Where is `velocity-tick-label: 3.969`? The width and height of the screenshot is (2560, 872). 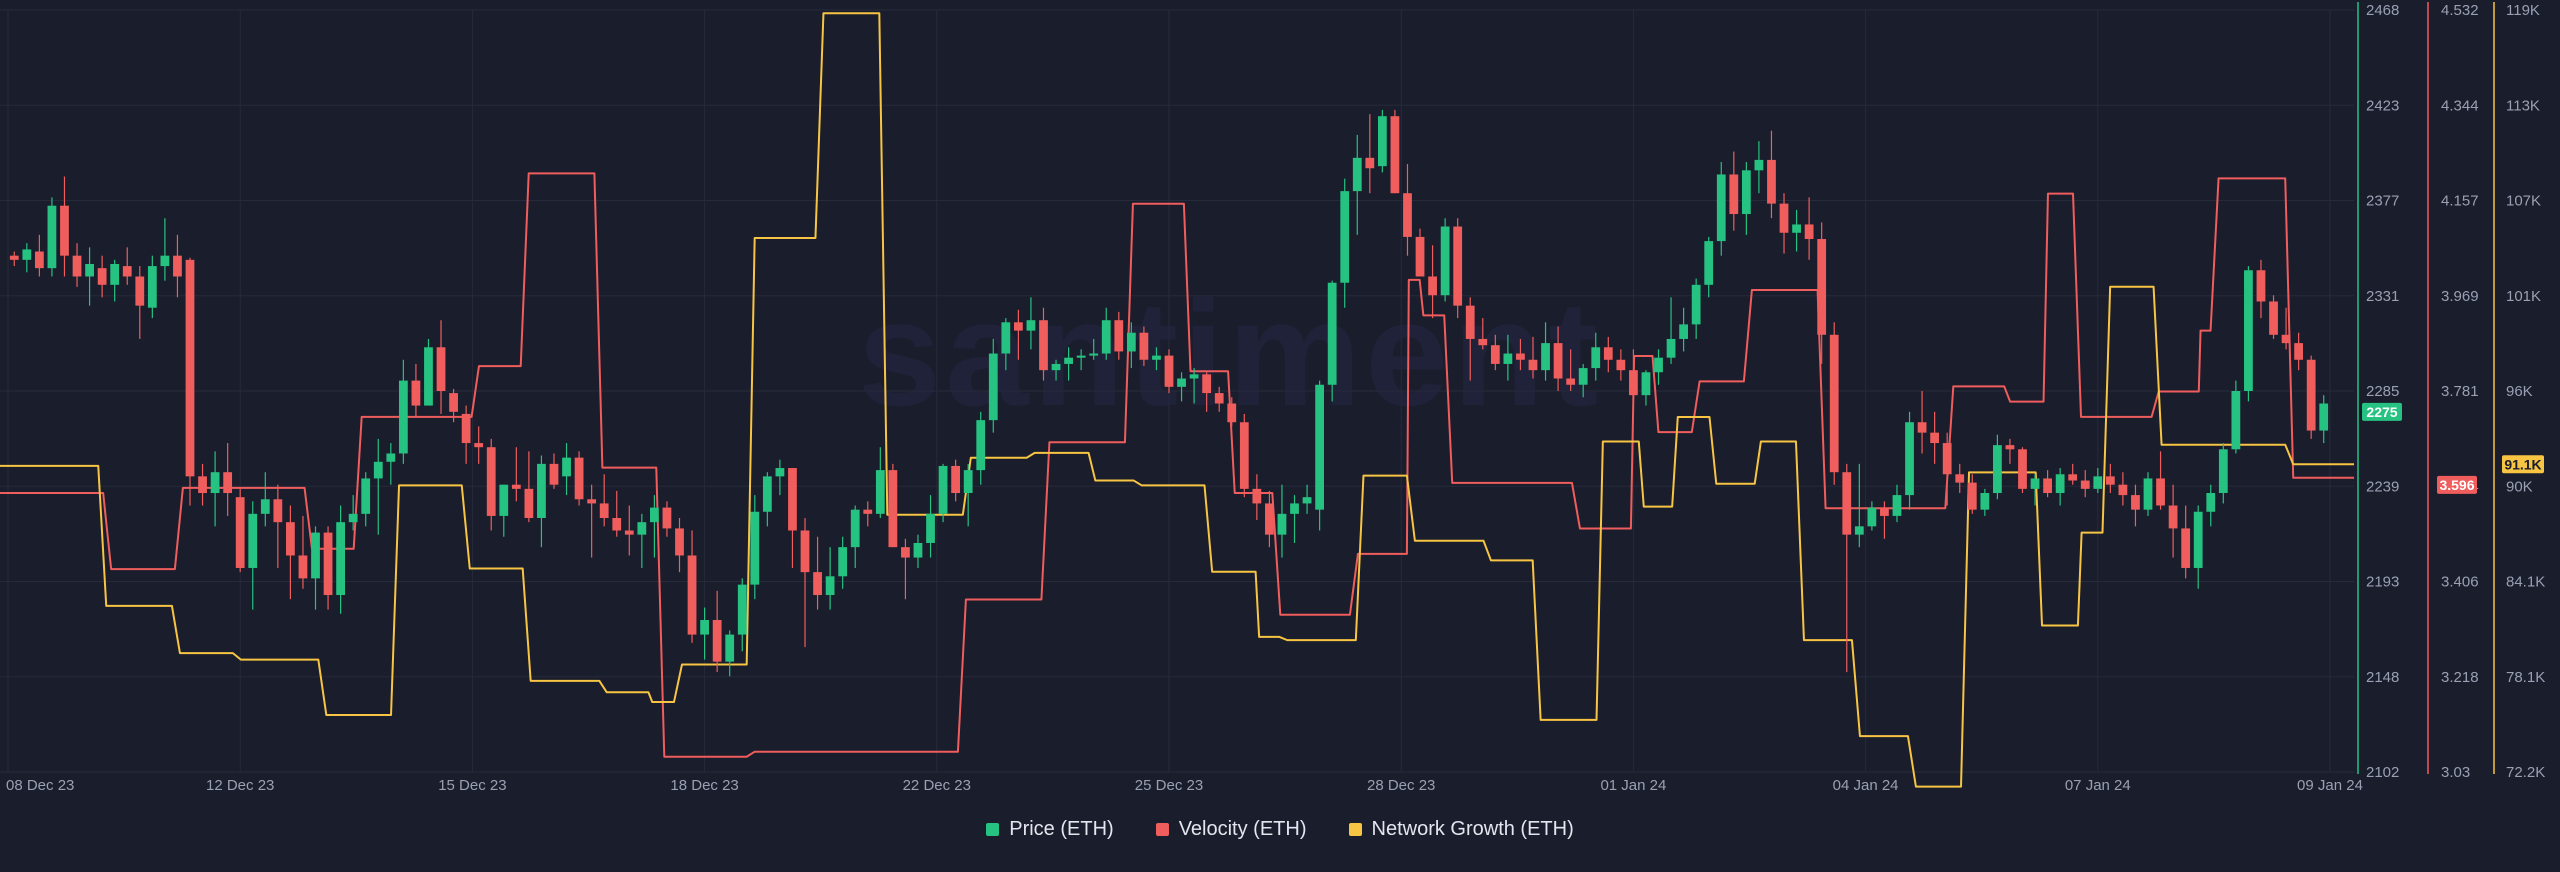 velocity-tick-label: 3.969 is located at coordinates (2460, 296).